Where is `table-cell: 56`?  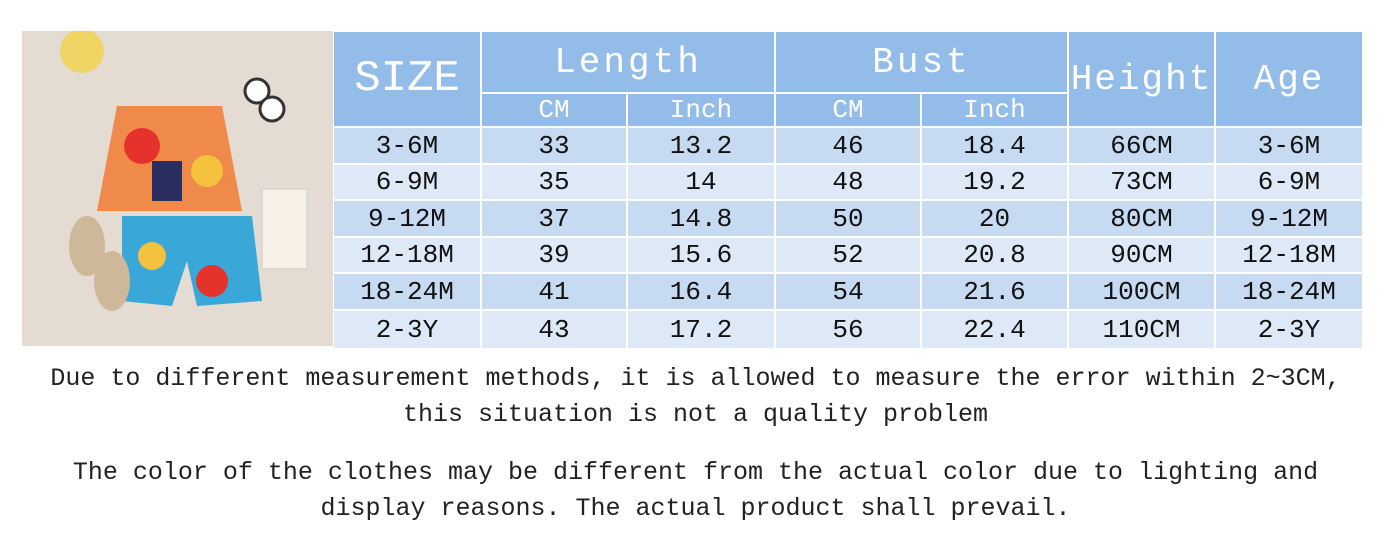 table-cell: 56 is located at coordinates (848, 329).